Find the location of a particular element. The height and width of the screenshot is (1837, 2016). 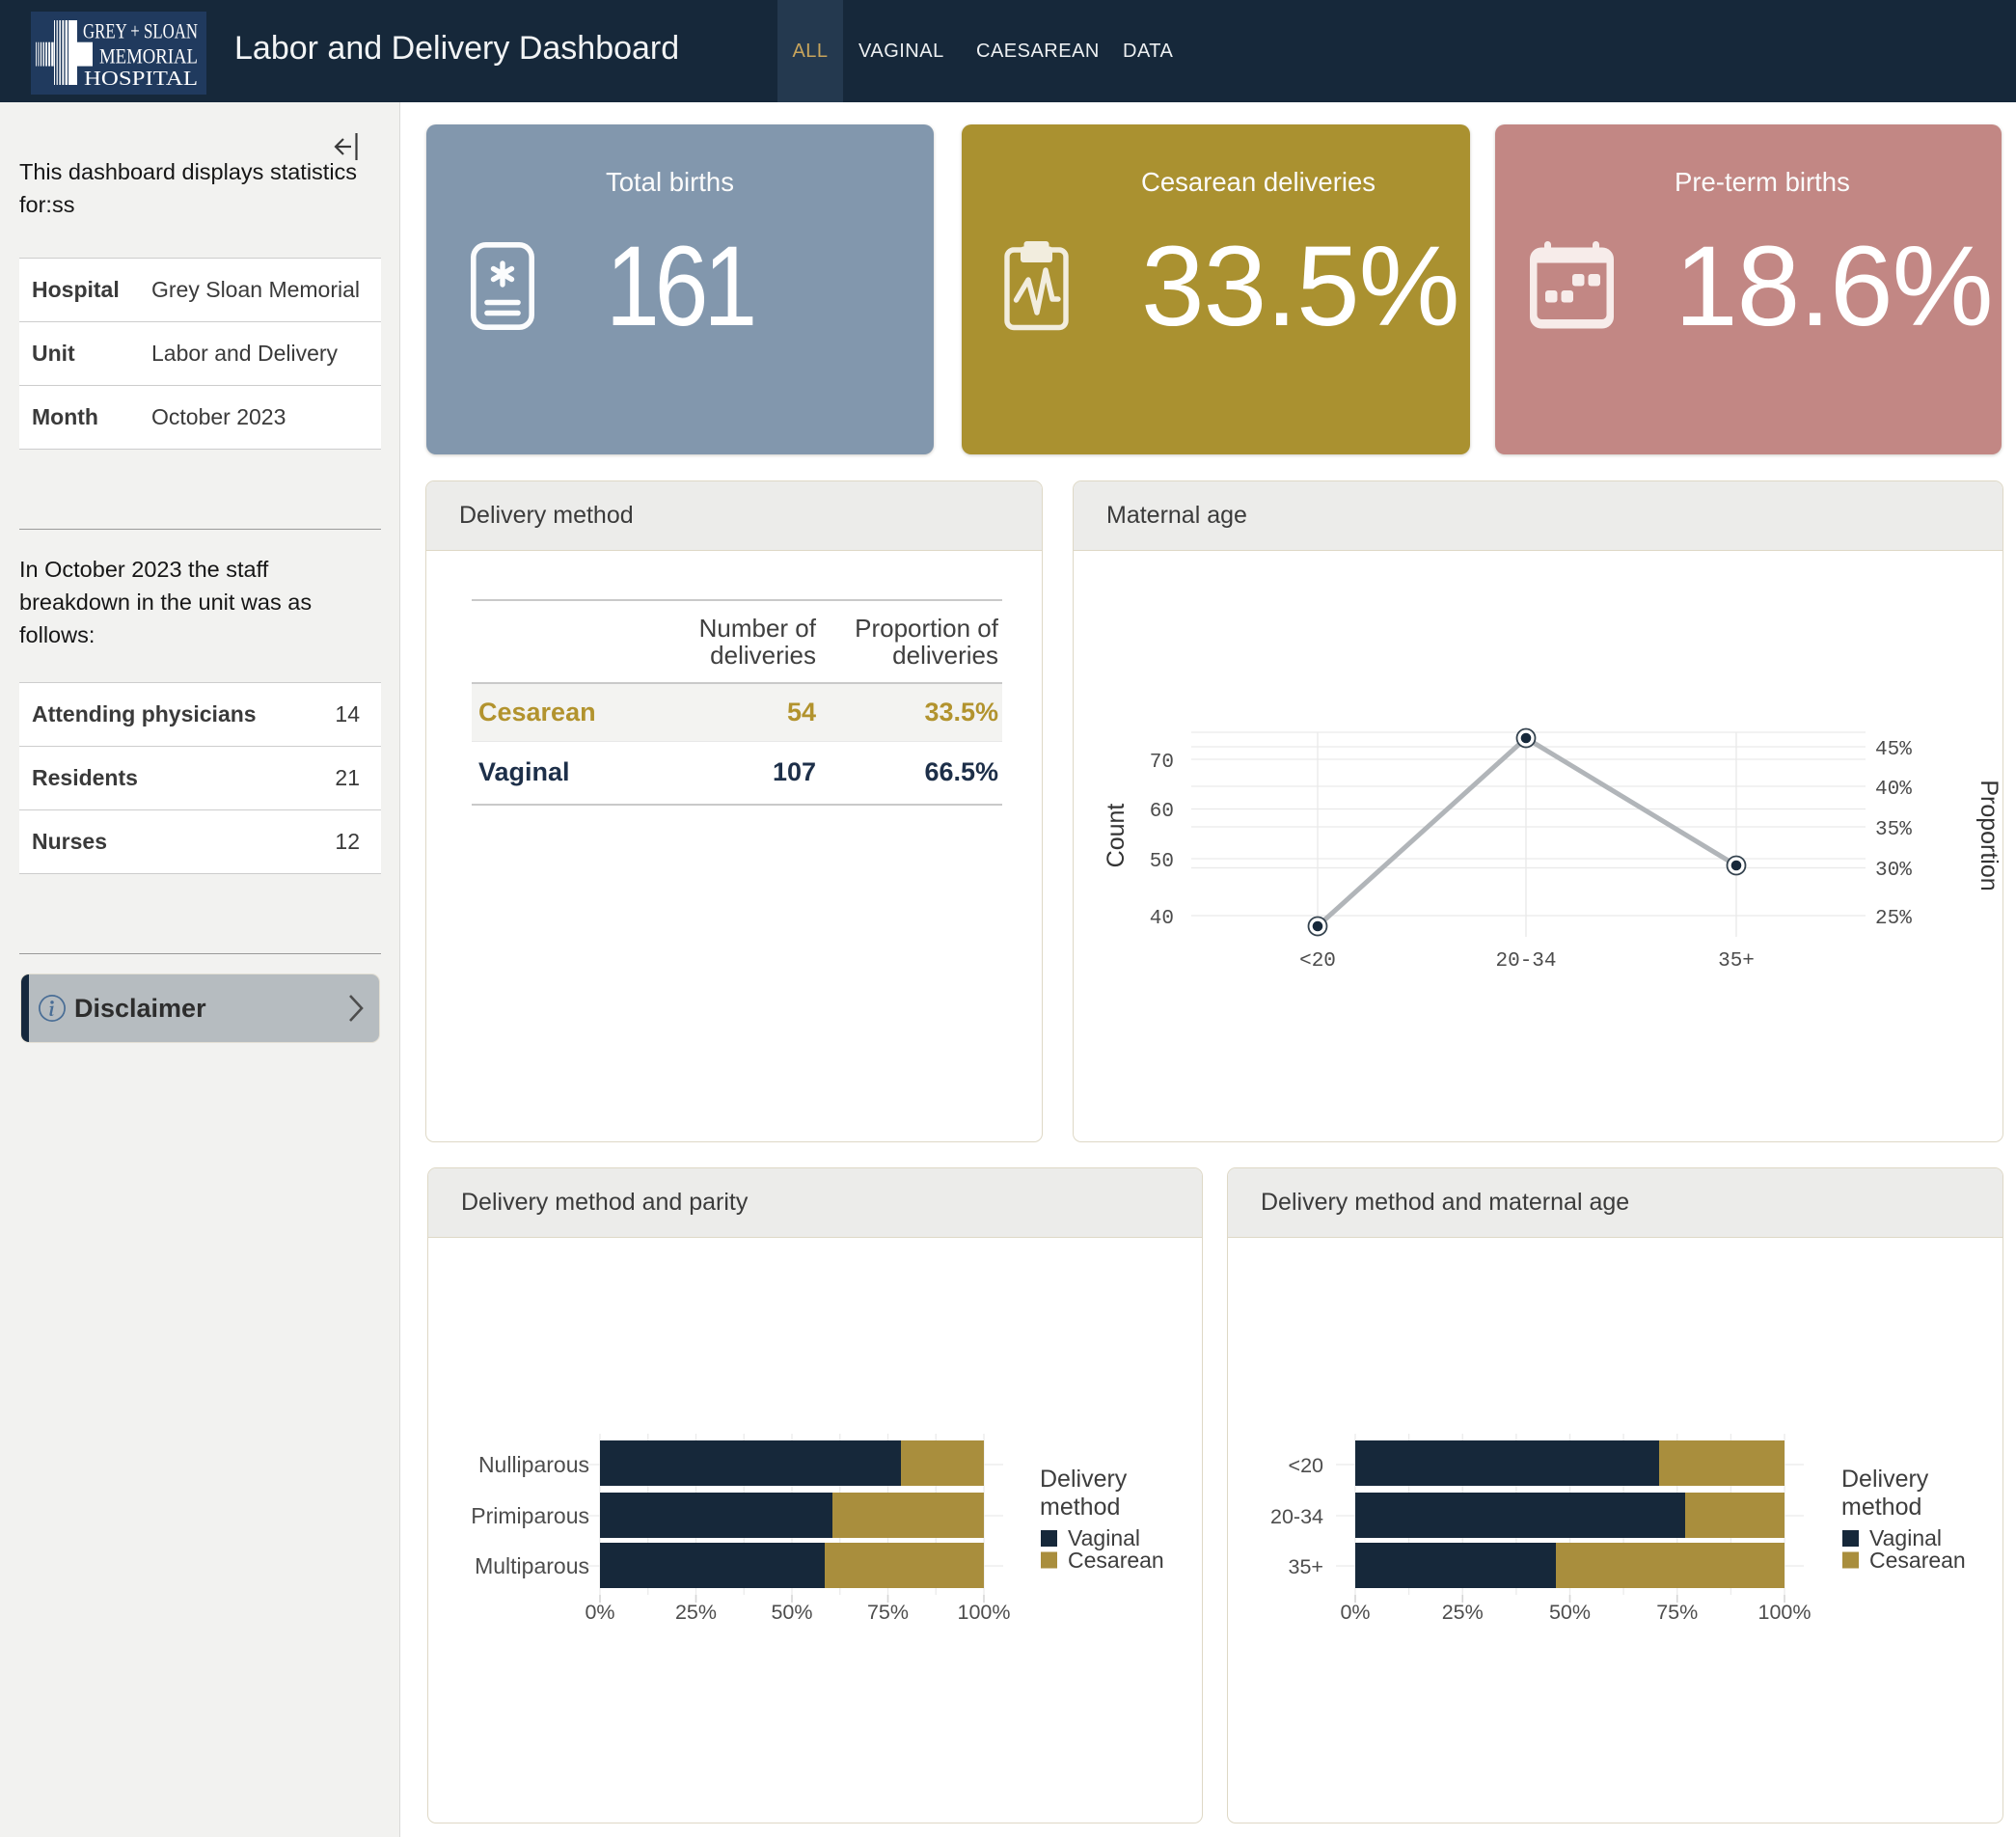

svg-text: Multiparous is located at coordinates (532, 1565).